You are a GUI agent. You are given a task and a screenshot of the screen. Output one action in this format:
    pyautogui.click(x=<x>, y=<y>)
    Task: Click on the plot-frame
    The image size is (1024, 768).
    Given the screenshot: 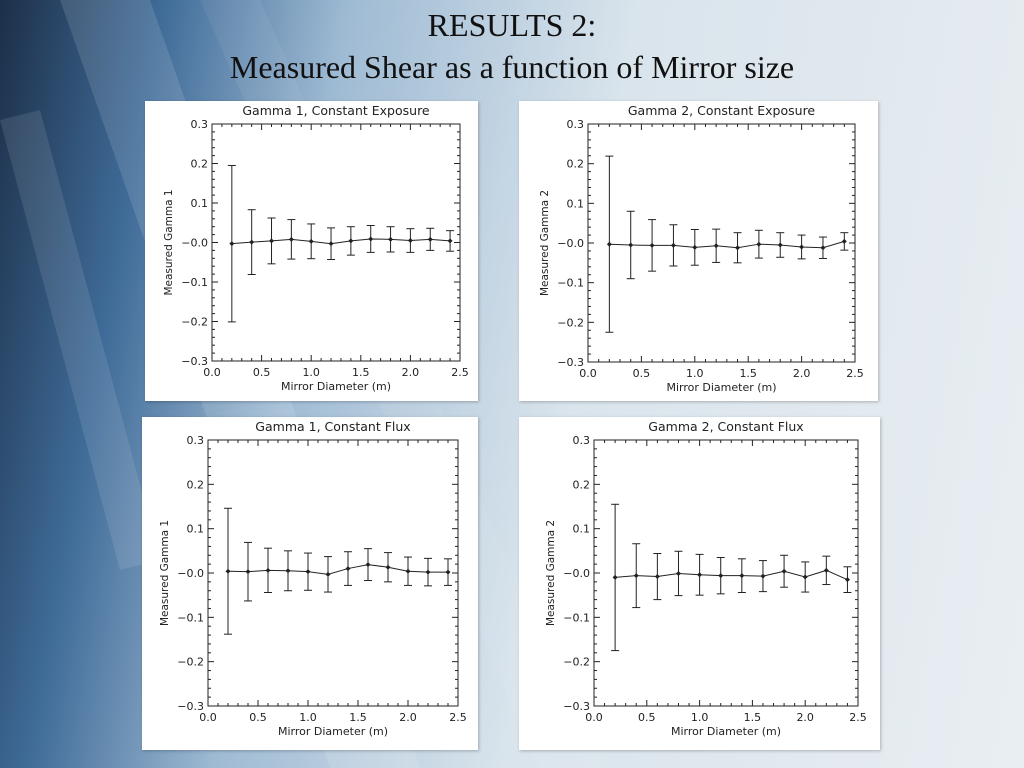 What is the action you would take?
    pyautogui.click(x=721, y=243)
    